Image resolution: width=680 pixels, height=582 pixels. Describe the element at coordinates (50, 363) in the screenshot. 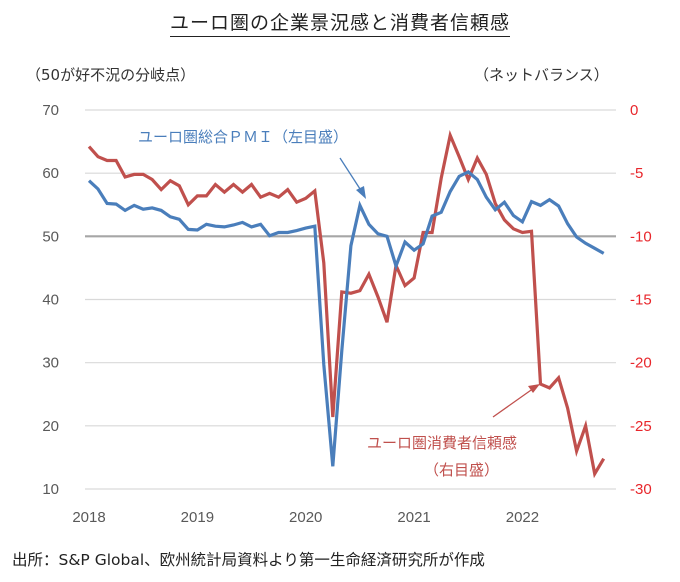

I see `left-tick-label: 30` at that location.